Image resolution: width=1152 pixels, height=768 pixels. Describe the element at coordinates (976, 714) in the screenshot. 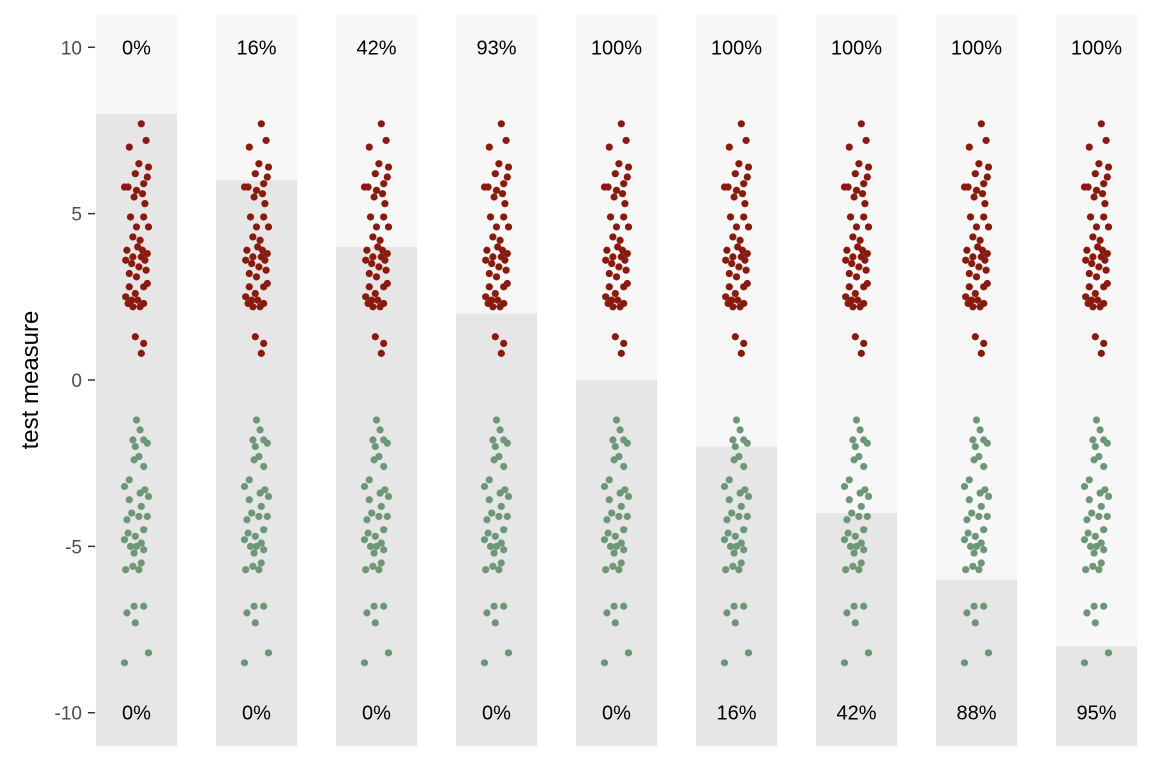

I see `bottom-percent-label: 88%` at that location.